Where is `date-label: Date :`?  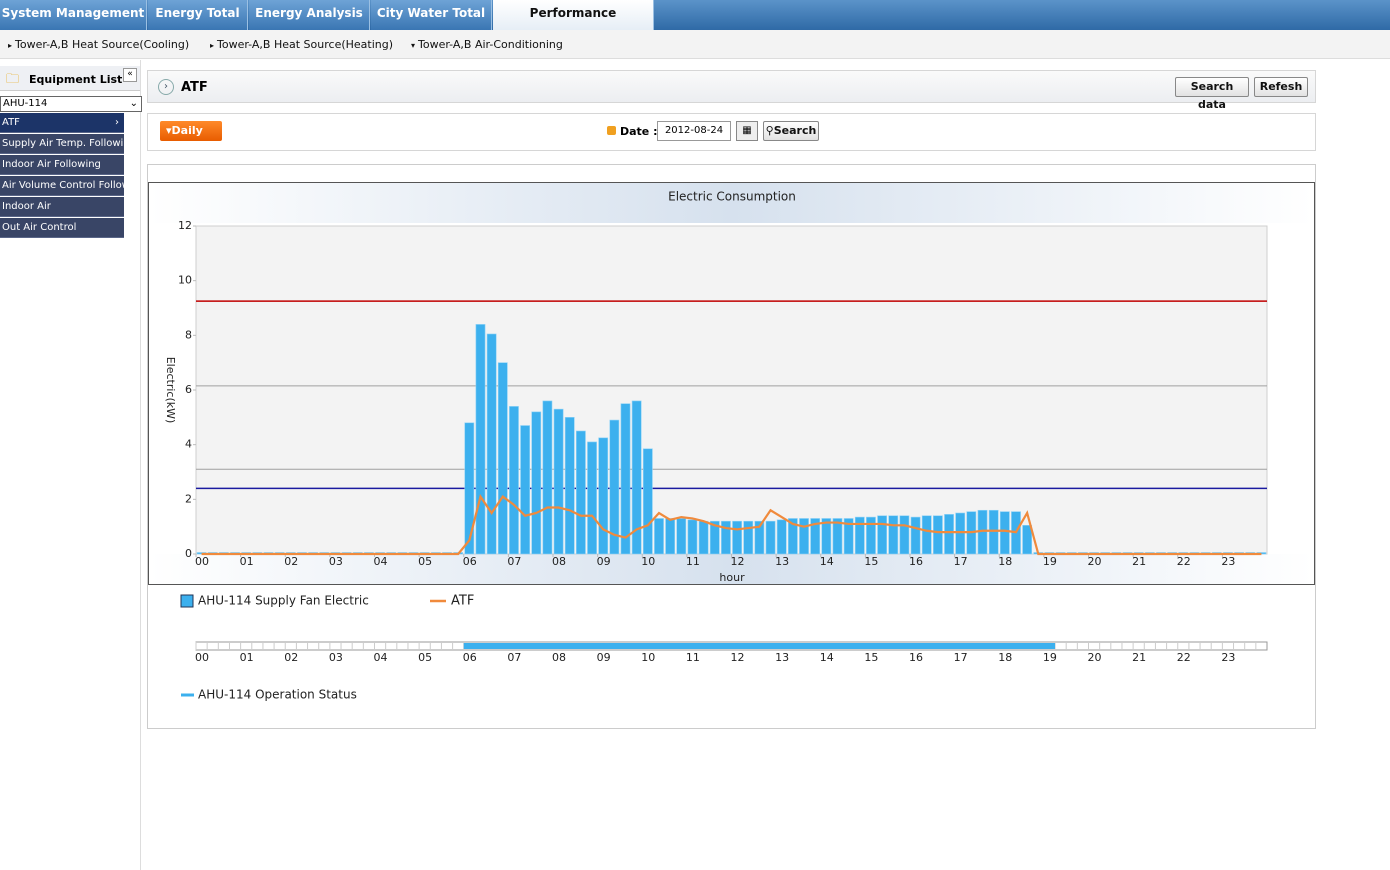 date-label: Date : is located at coordinates (639, 131).